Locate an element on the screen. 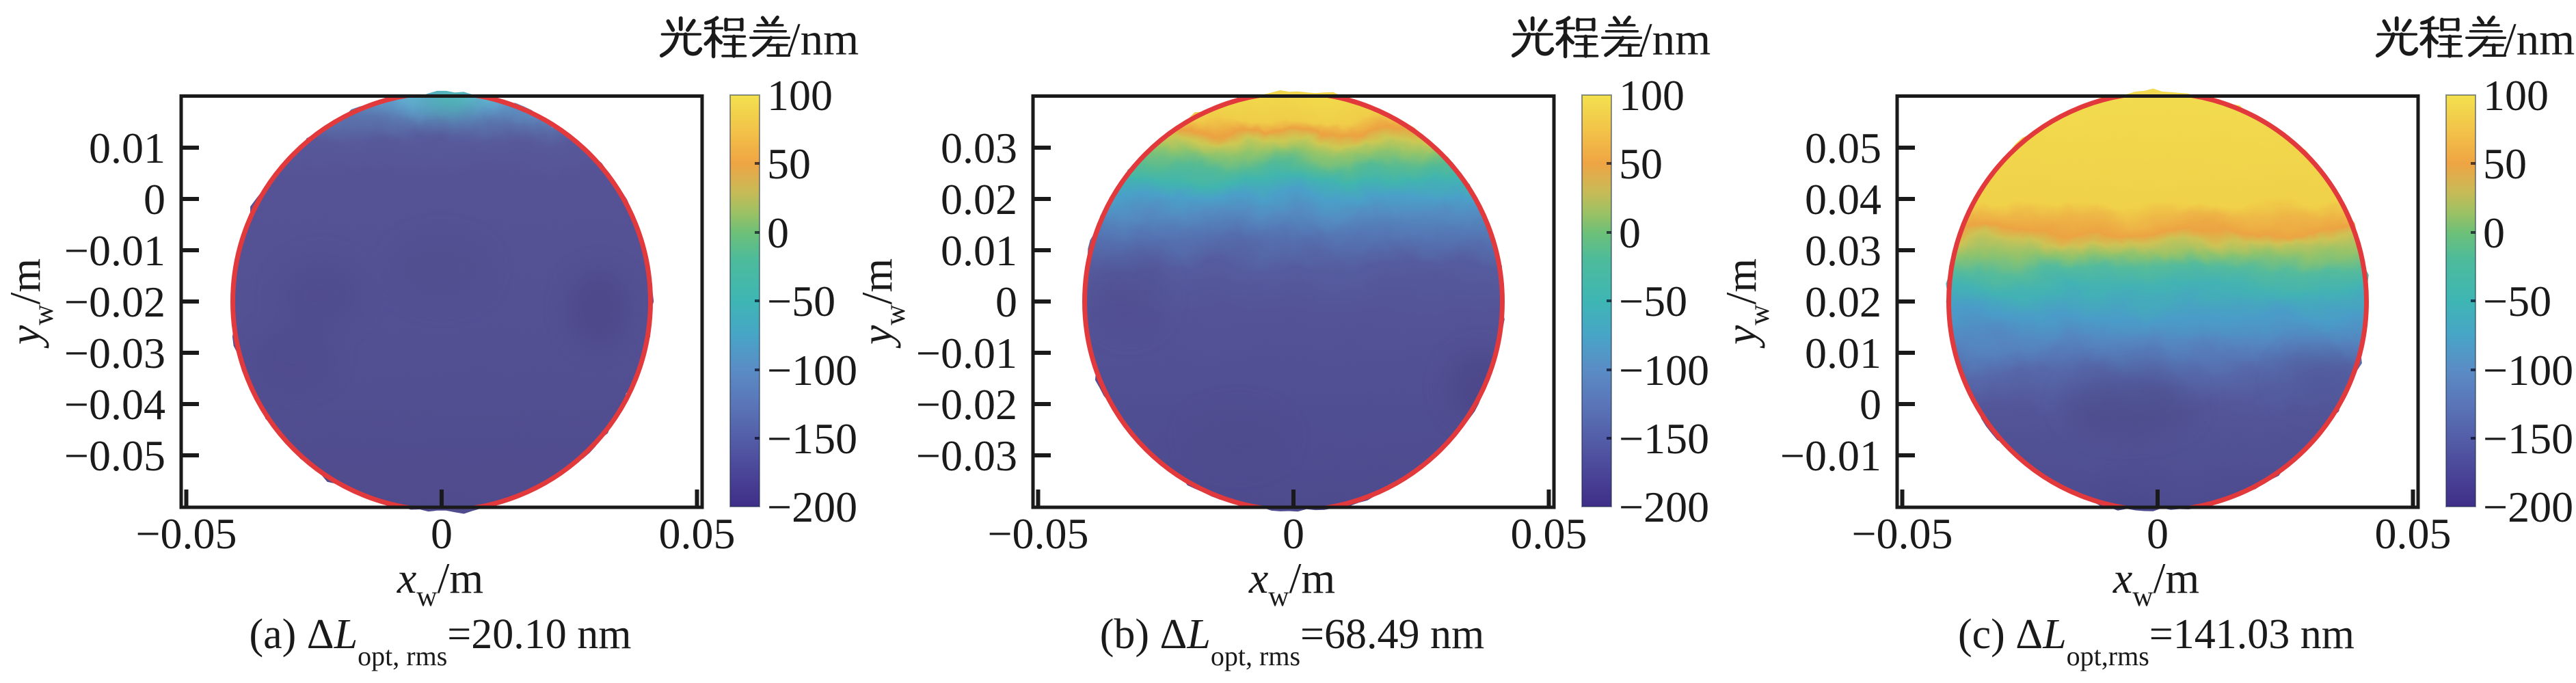  svg-text: (a) ΔLopt, rms=20.10 nm is located at coordinates (441, 641).